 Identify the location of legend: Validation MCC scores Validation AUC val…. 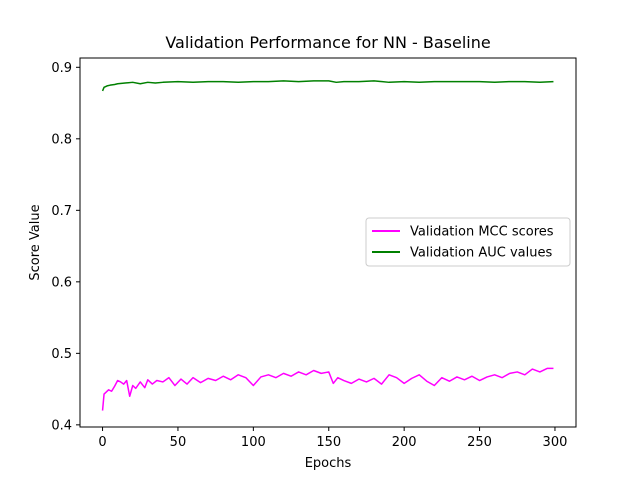
(468, 242).